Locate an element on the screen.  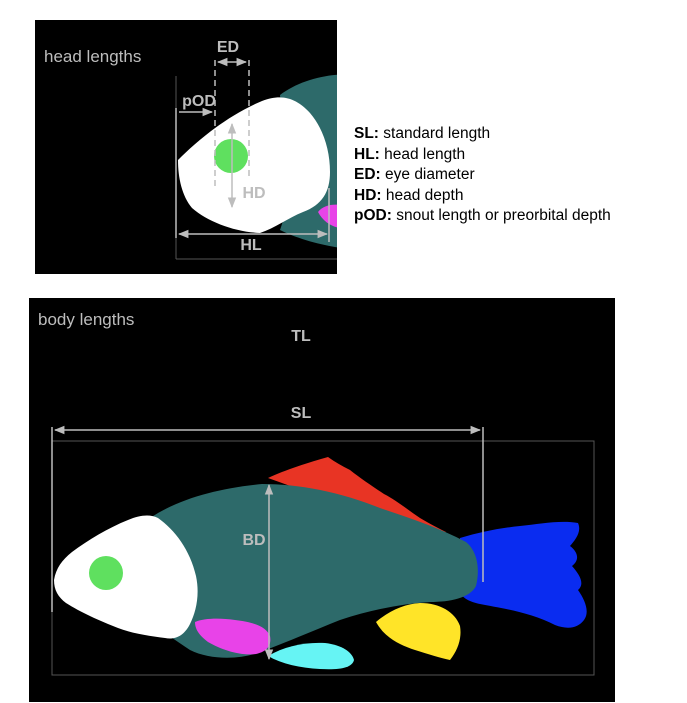
ed-label: ED is located at coordinates (228, 47).